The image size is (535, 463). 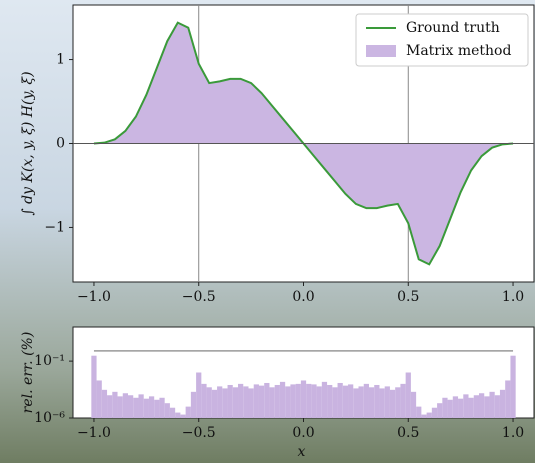 What do you see at coordinates (28, 143) in the screenshot?
I see `y-axis-label: ∫ dy K(x, y, ξ) H(y, ξ)` at bounding box center [28, 143].